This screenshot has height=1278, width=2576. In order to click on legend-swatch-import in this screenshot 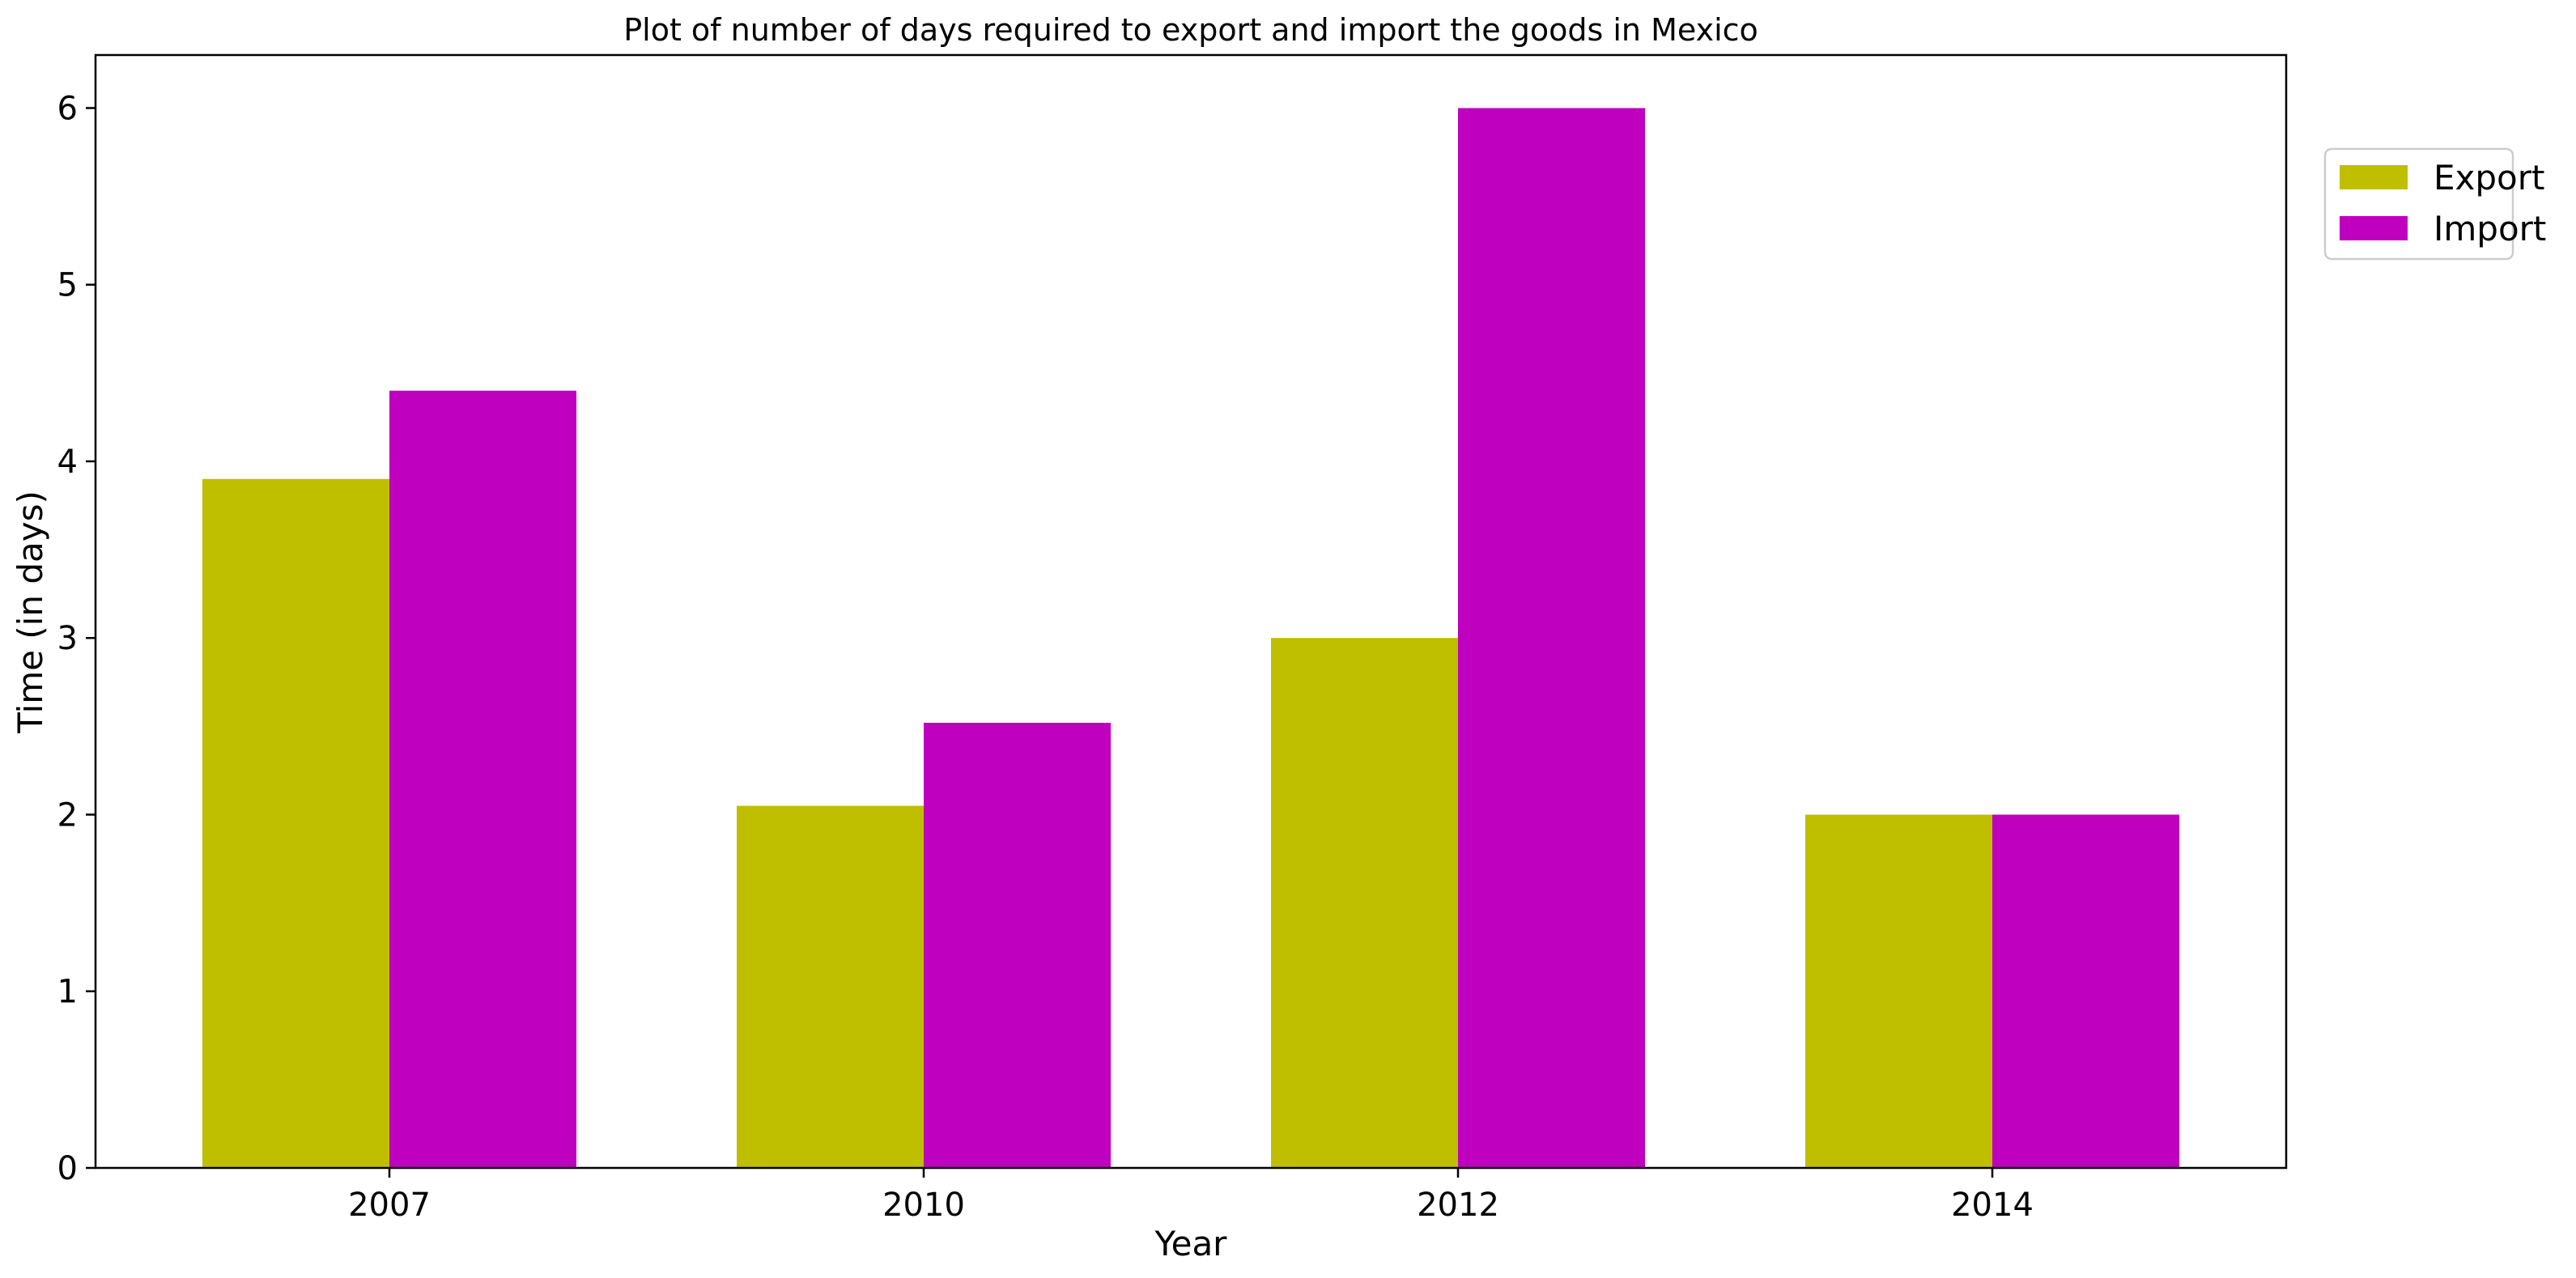, I will do `click(2374, 228)`.